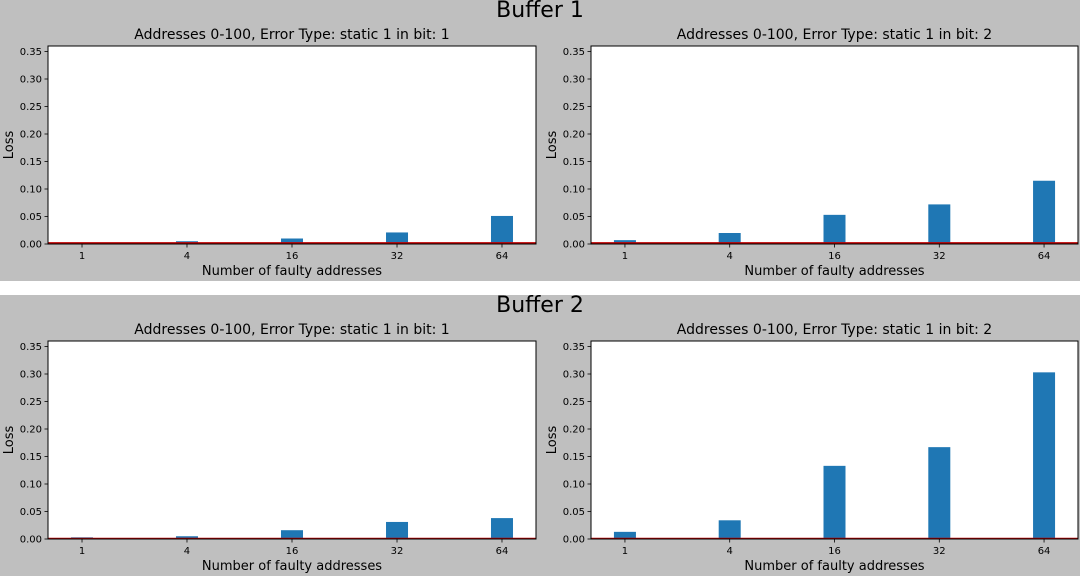 This screenshot has height=576, width=1080. Describe the element at coordinates (31, 375) in the screenshot. I see `chart-3-ytick-label: 0.30` at that location.